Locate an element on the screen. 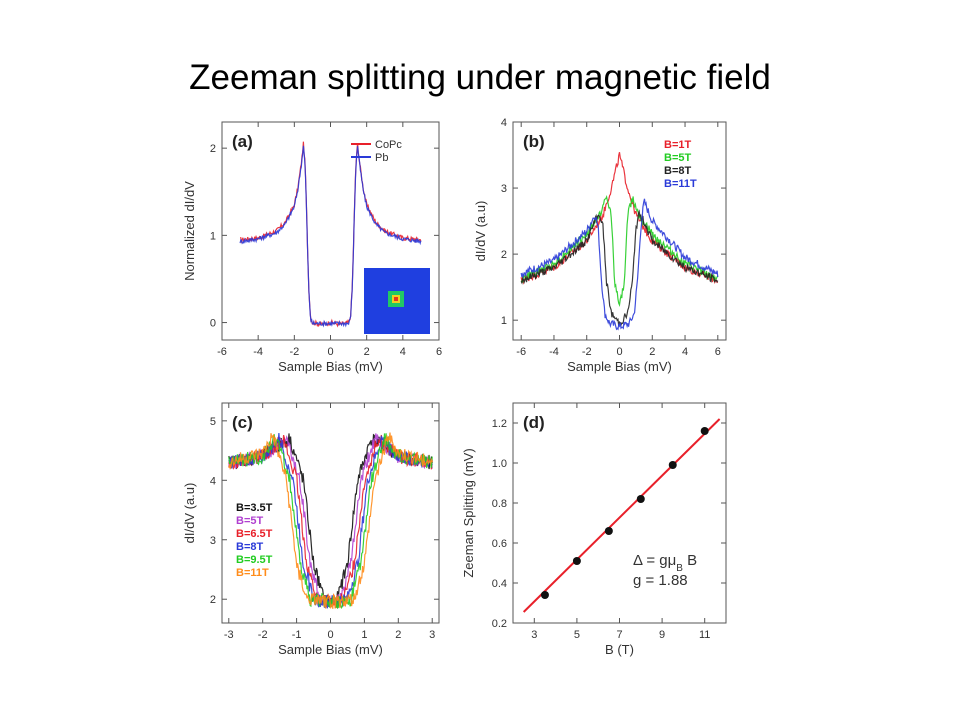  panel-label: (b) is located at coordinates (534, 141).